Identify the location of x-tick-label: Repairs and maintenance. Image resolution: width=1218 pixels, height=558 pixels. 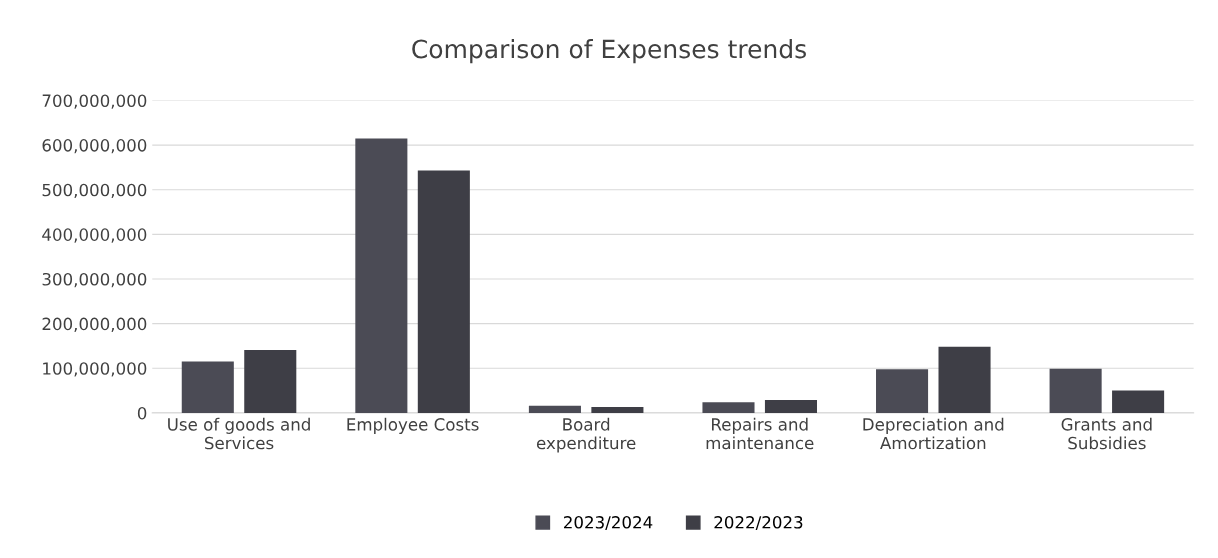
(760, 433).